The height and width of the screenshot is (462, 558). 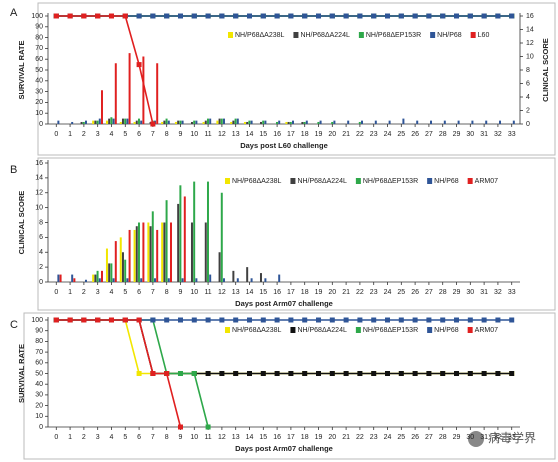 I want to click on y-tick-label: 10, so click(x=39, y=207).